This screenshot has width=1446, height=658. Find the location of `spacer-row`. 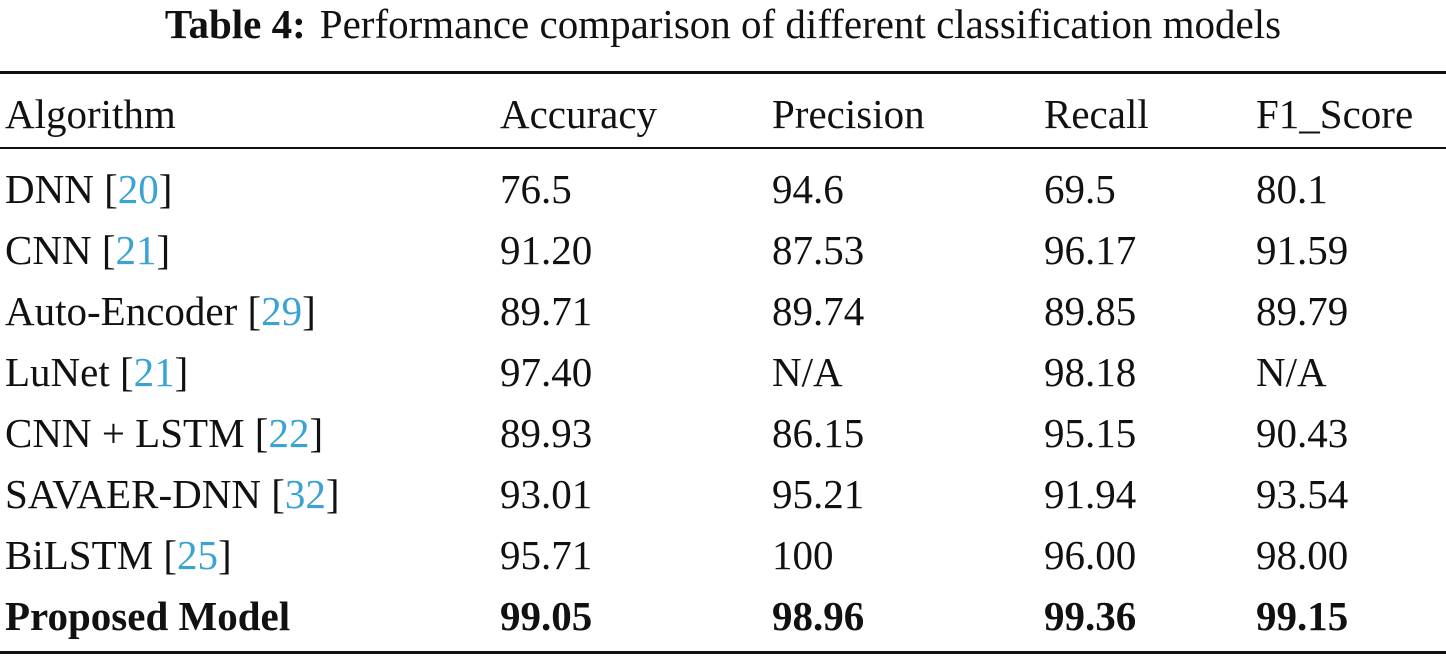

spacer-row is located at coordinates (723, 153).